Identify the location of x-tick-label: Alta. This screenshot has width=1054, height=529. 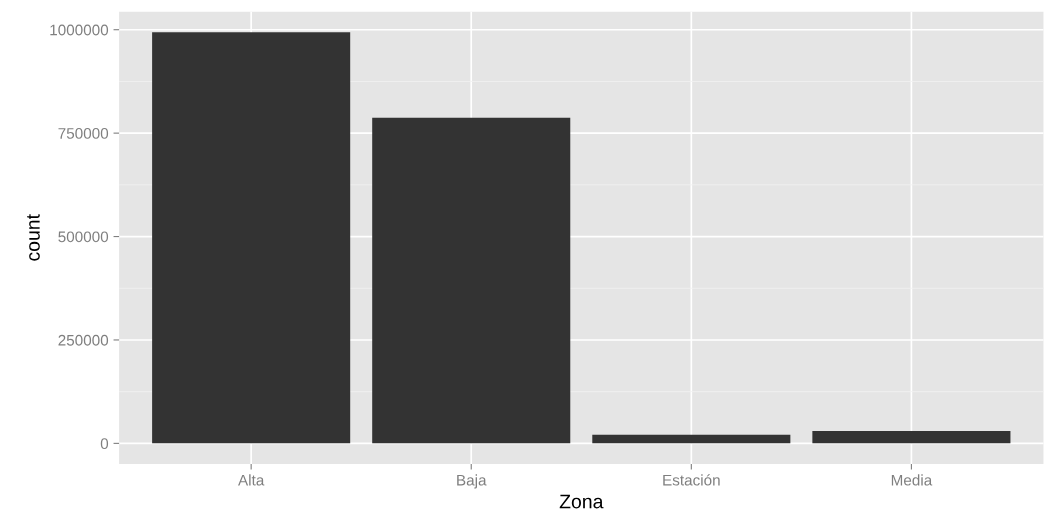
(251, 480).